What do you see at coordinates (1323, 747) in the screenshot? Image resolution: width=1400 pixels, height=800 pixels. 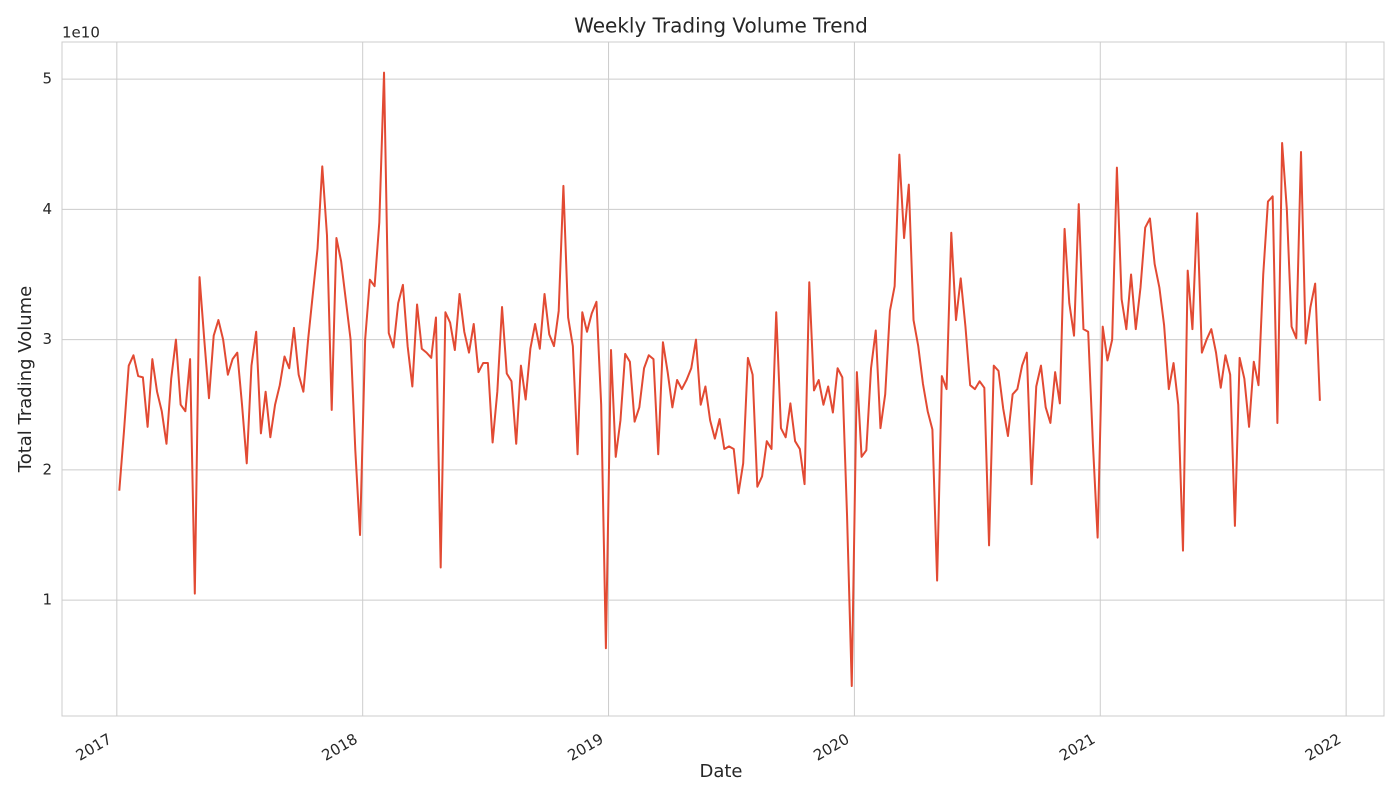 I see `x-tick-label: 2022` at bounding box center [1323, 747].